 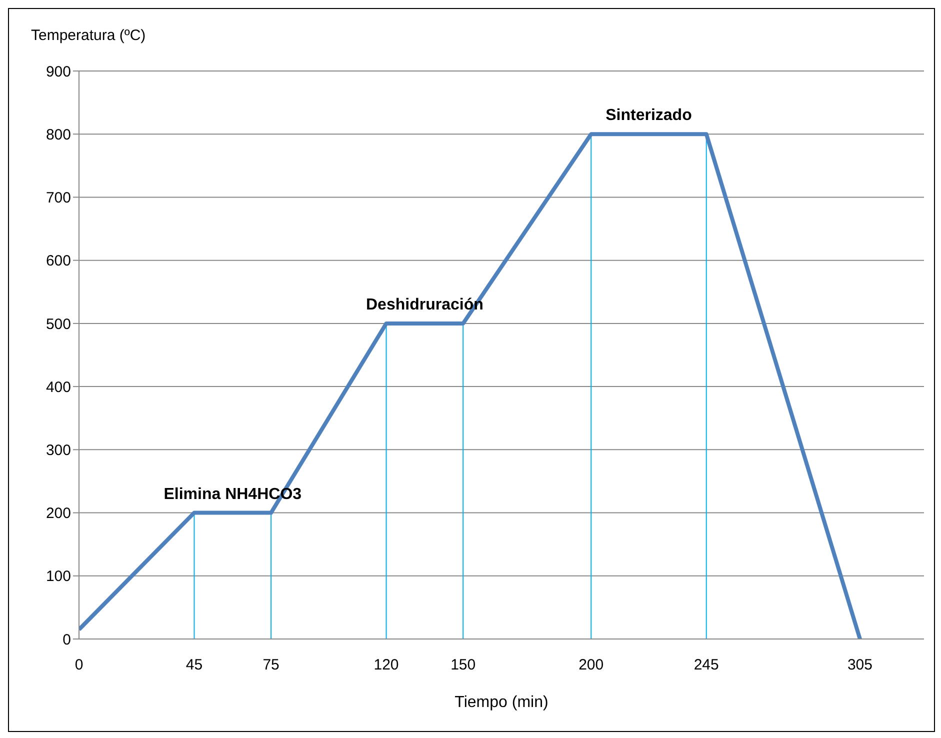 What do you see at coordinates (66, 639) in the screenshot?
I see `y-tick-label: 0` at bounding box center [66, 639].